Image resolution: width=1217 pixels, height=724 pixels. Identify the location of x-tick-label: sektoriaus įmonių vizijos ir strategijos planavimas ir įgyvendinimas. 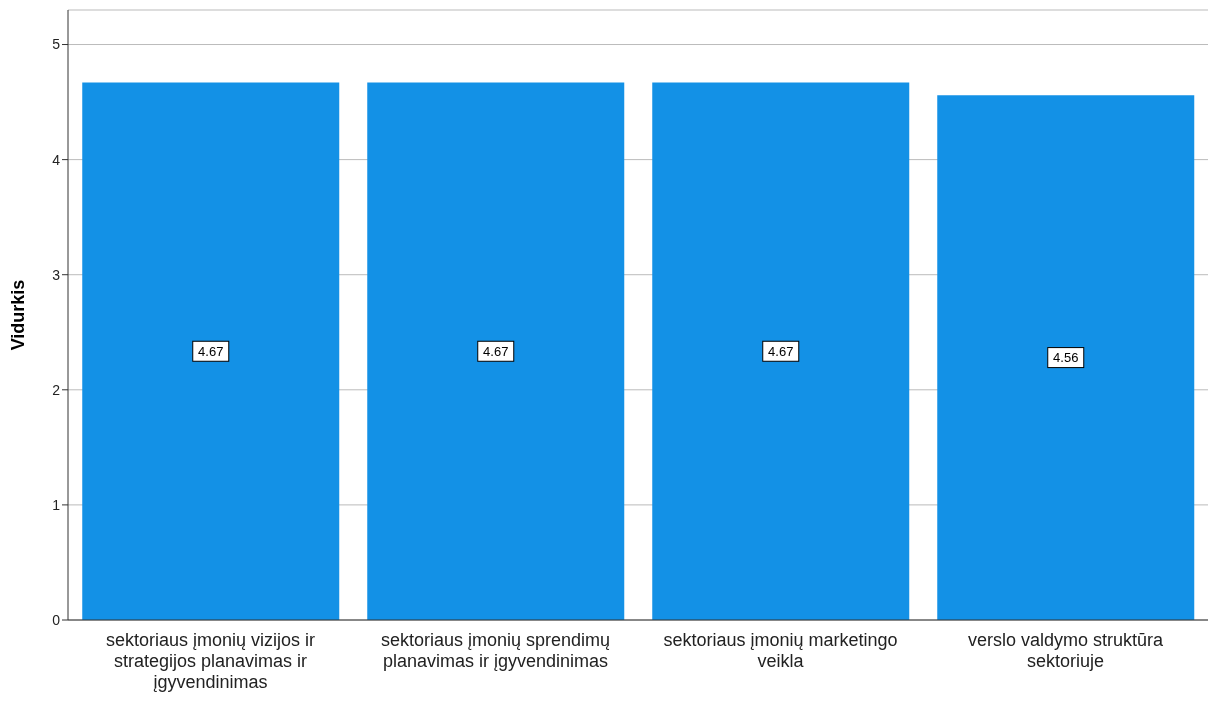
(210, 661).